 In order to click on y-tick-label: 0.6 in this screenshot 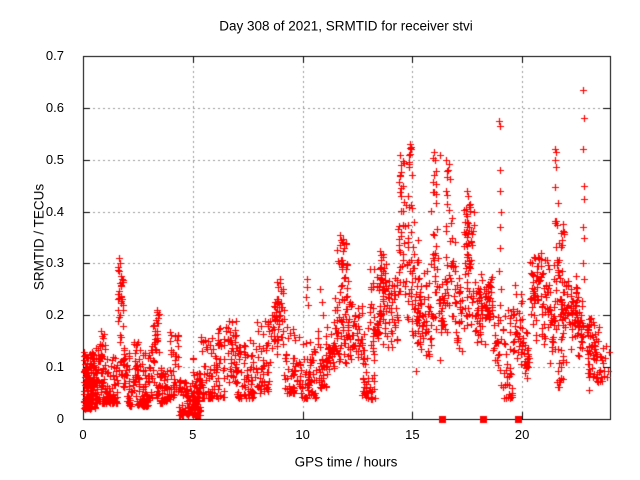, I will do `click(54, 107)`.